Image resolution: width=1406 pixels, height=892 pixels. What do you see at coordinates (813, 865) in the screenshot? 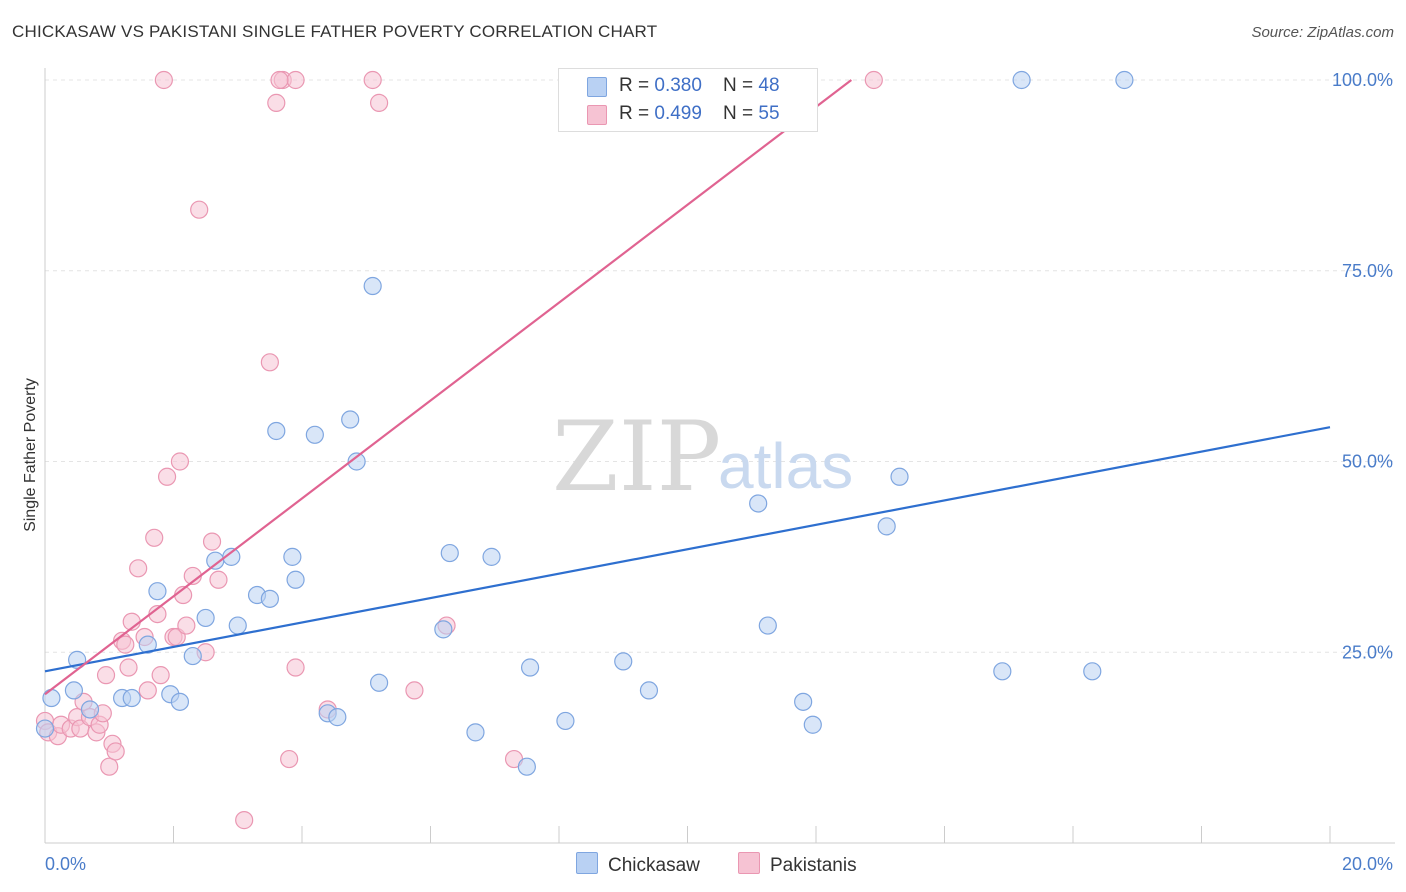
I see `bottom-legend-label-pakistanis: Pakistanis` at bounding box center [813, 865].